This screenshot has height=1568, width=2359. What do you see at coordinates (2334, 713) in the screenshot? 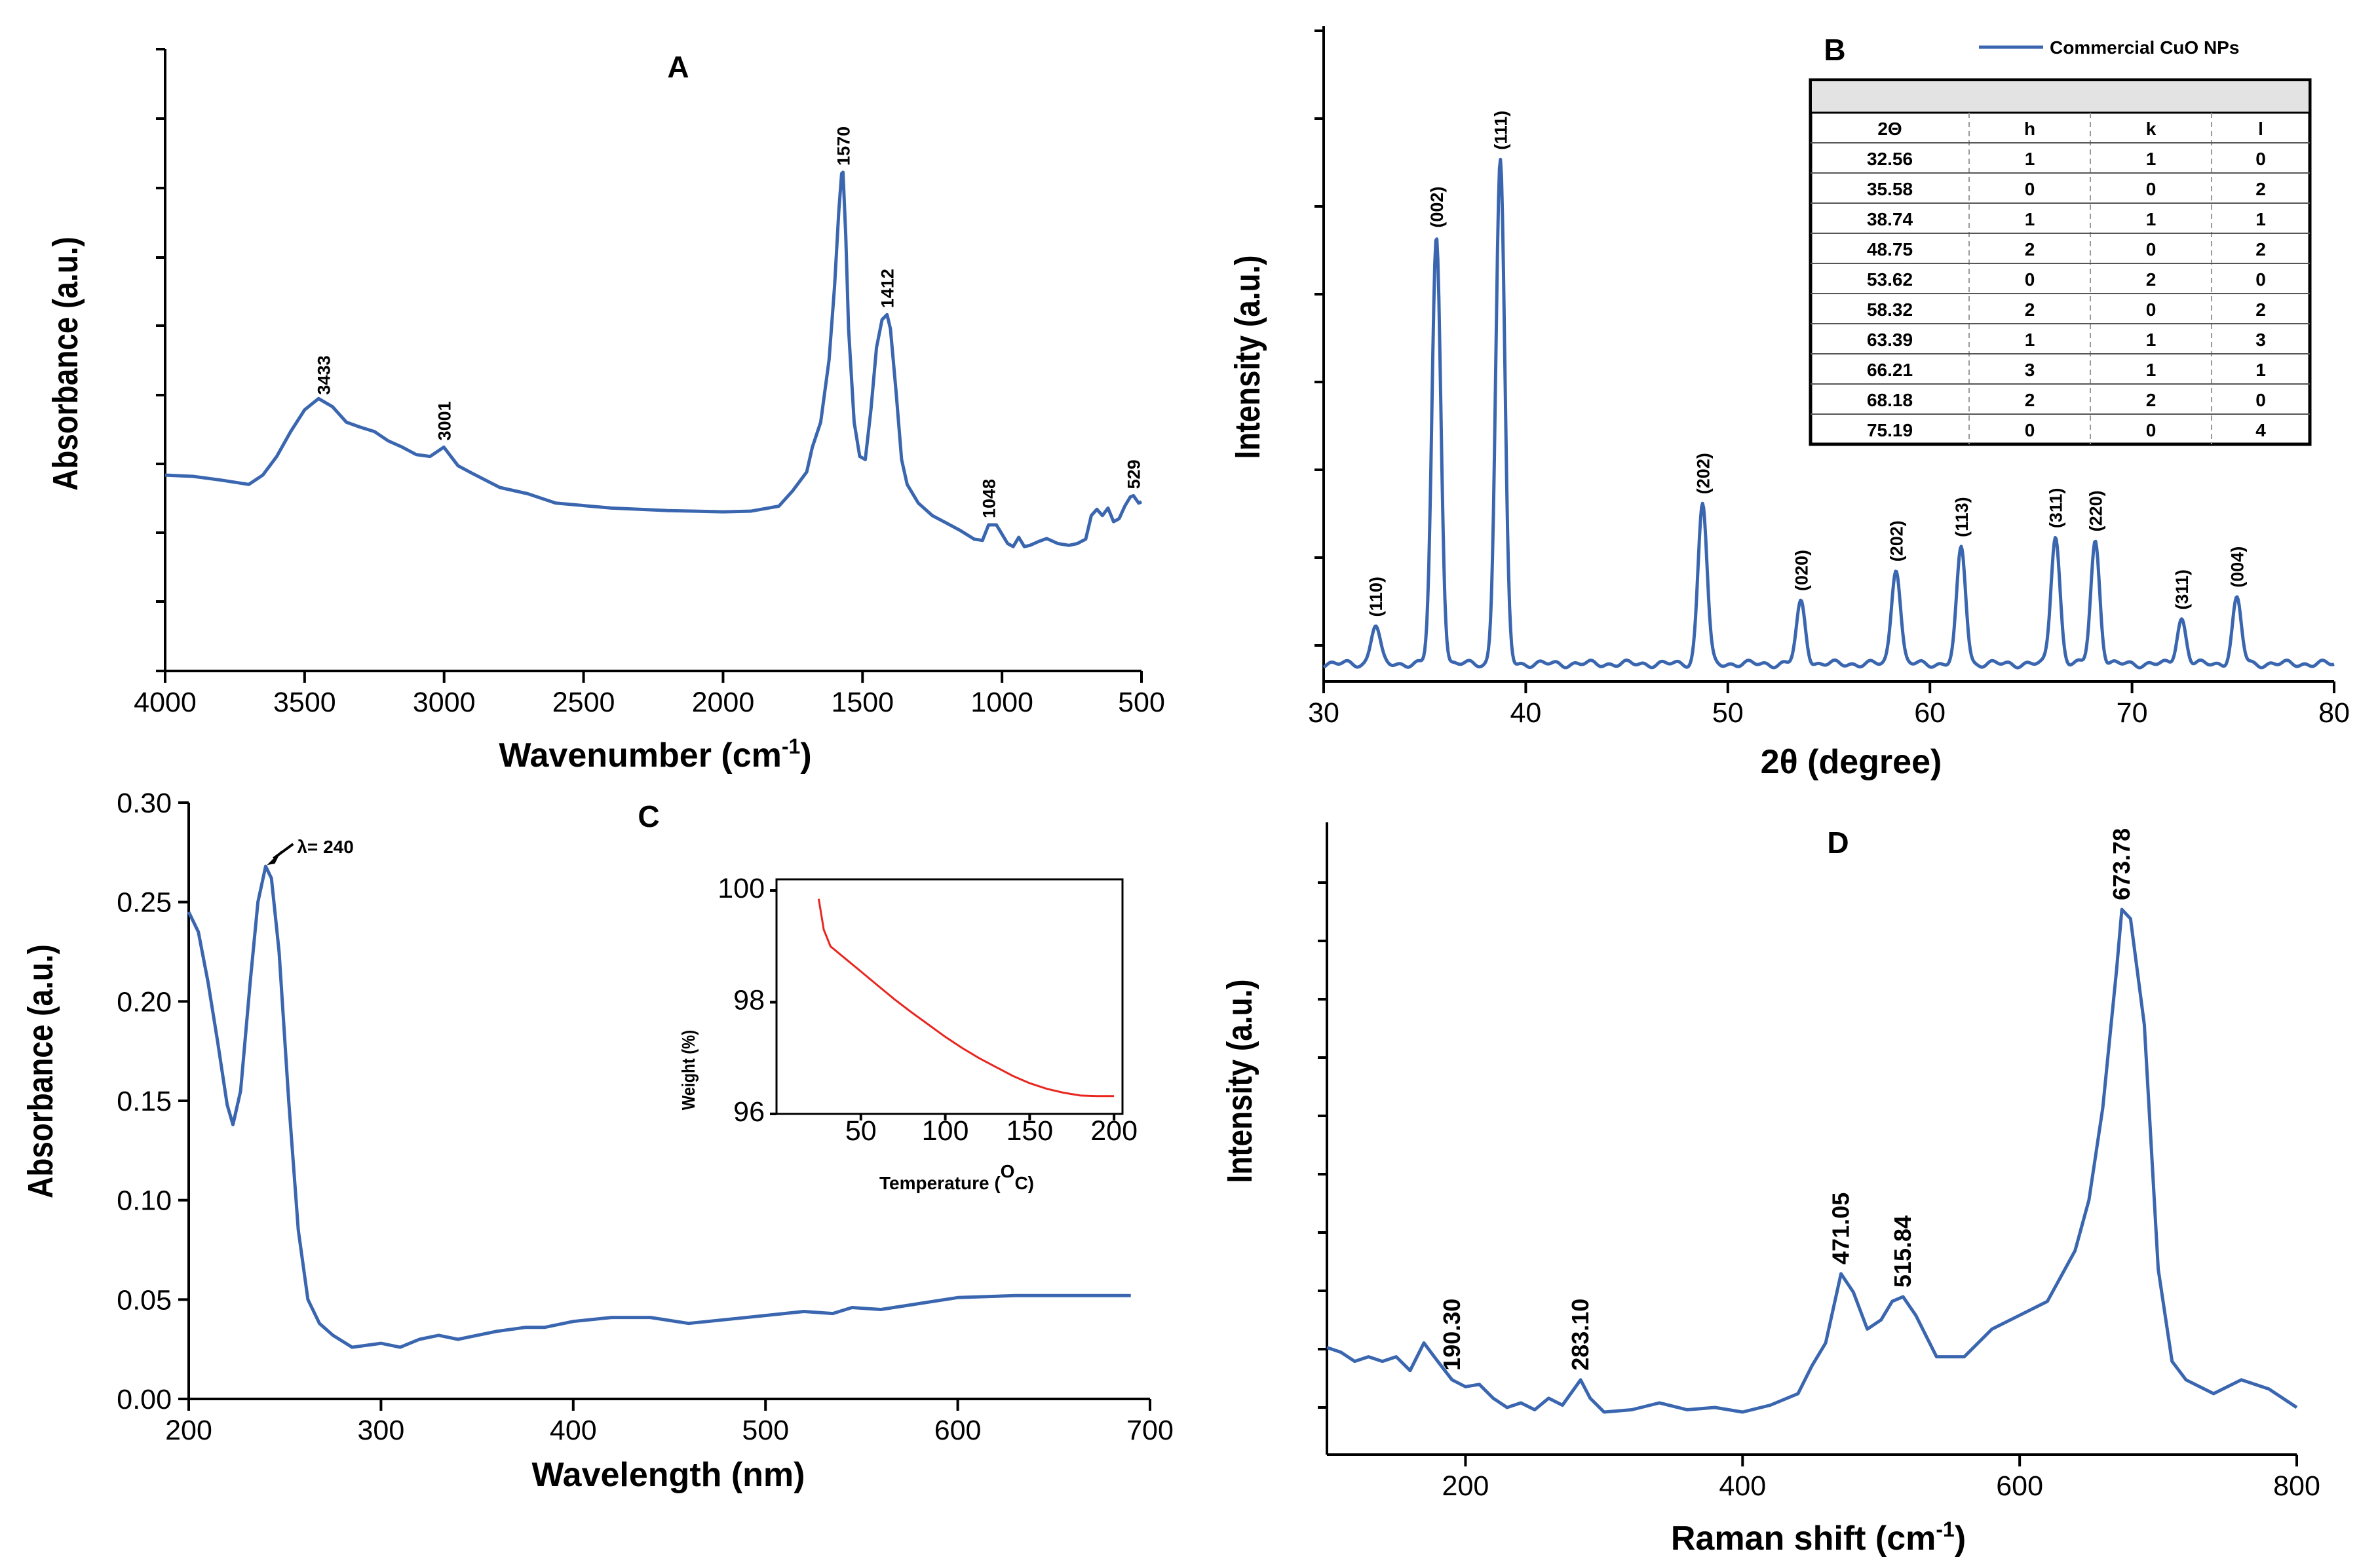
I see `panel-b-x-tick-label: 80` at bounding box center [2334, 713].